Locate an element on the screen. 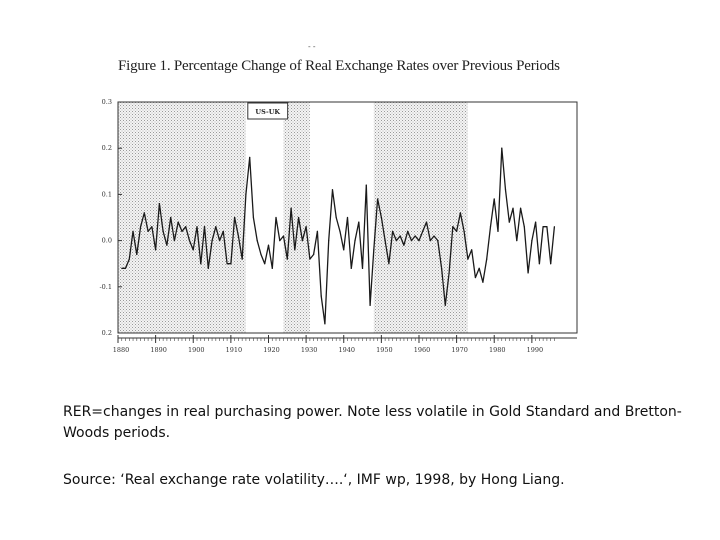  x-tick-label: 1890 is located at coordinates (158, 350).